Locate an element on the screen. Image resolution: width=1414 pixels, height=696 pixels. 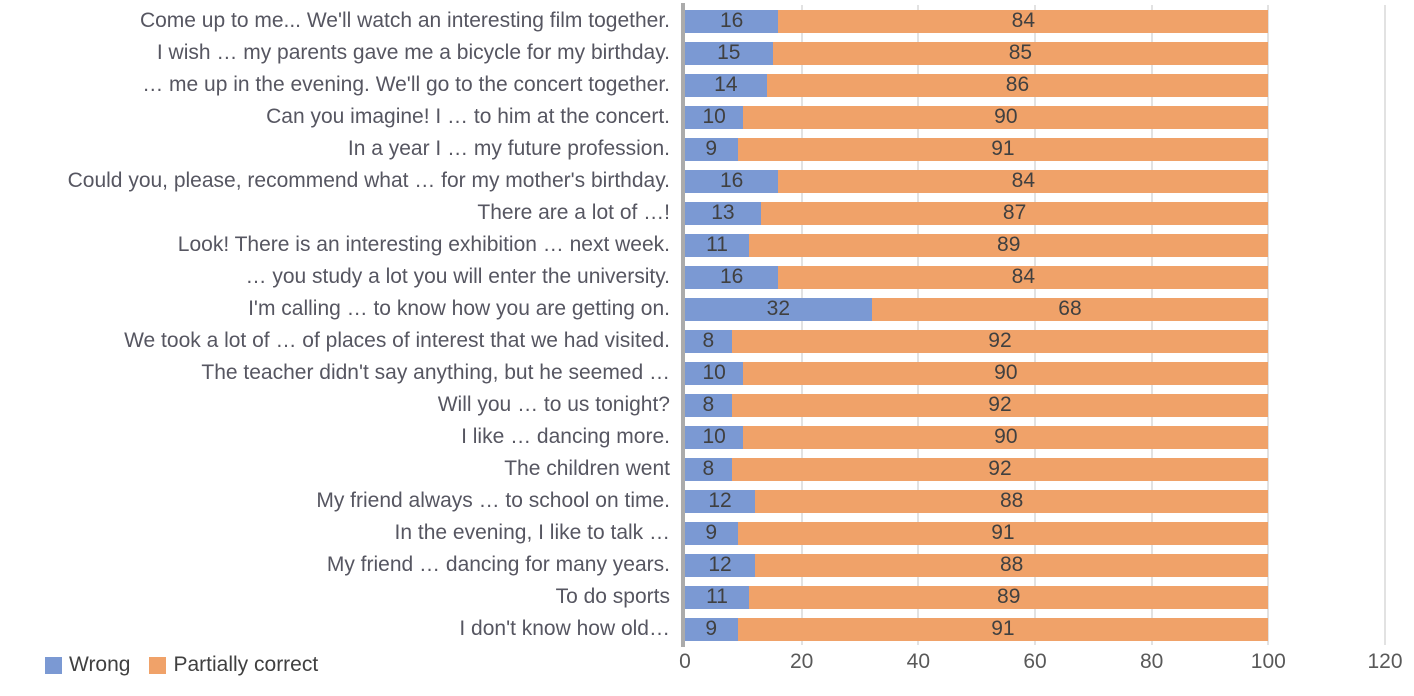
bar-row: 14 86 is located at coordinates (977, 85).